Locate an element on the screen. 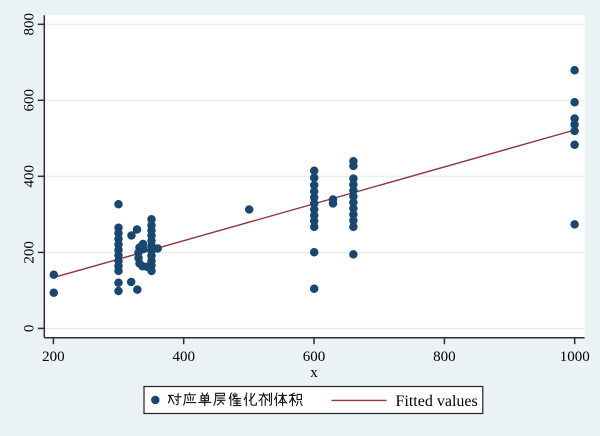 Image resolution: width=600 pixels, height=436 pixels. svg-text: 0 is located at coordinates (30, 329).